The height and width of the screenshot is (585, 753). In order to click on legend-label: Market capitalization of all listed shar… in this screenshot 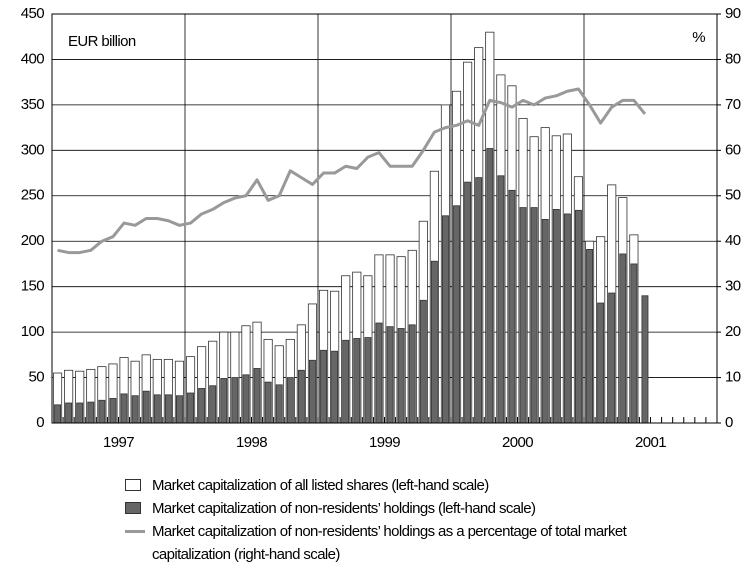, I will do `click(320, 485)`.